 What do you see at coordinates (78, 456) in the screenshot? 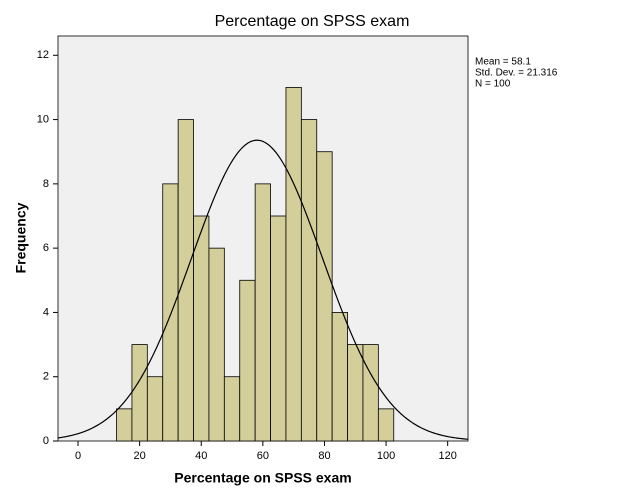
I see `x-tick-label: 0` at bounding box center [78, 456].